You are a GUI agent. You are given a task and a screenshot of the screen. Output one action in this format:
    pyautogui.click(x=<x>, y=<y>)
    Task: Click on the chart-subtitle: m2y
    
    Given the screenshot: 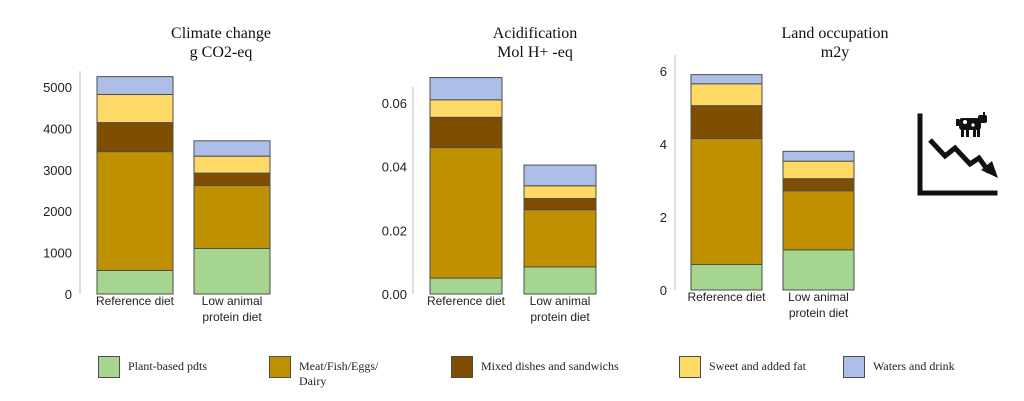 What is the action you would take?
    pyautogui.click(x=835, y=52)
    